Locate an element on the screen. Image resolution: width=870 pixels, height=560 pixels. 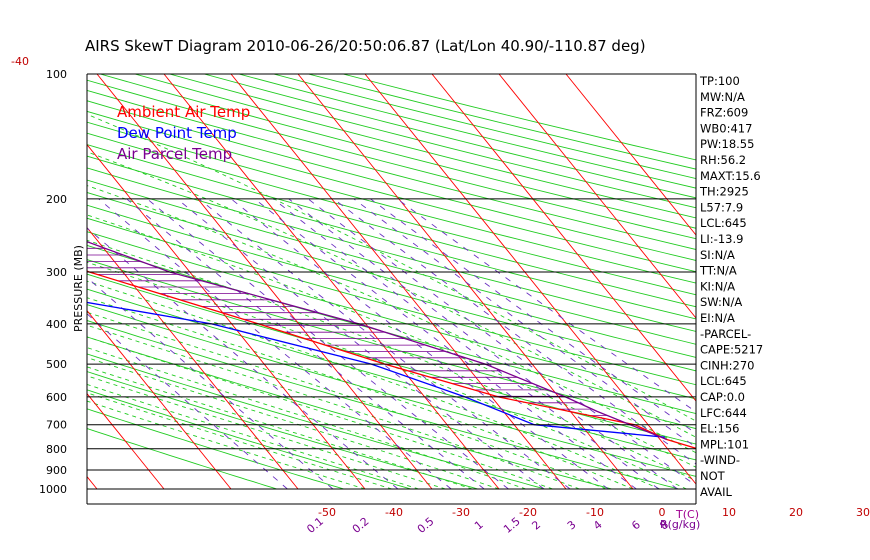
mixing-ratio-unit-label: R(g/kg) is located at coordinates (680, 524).